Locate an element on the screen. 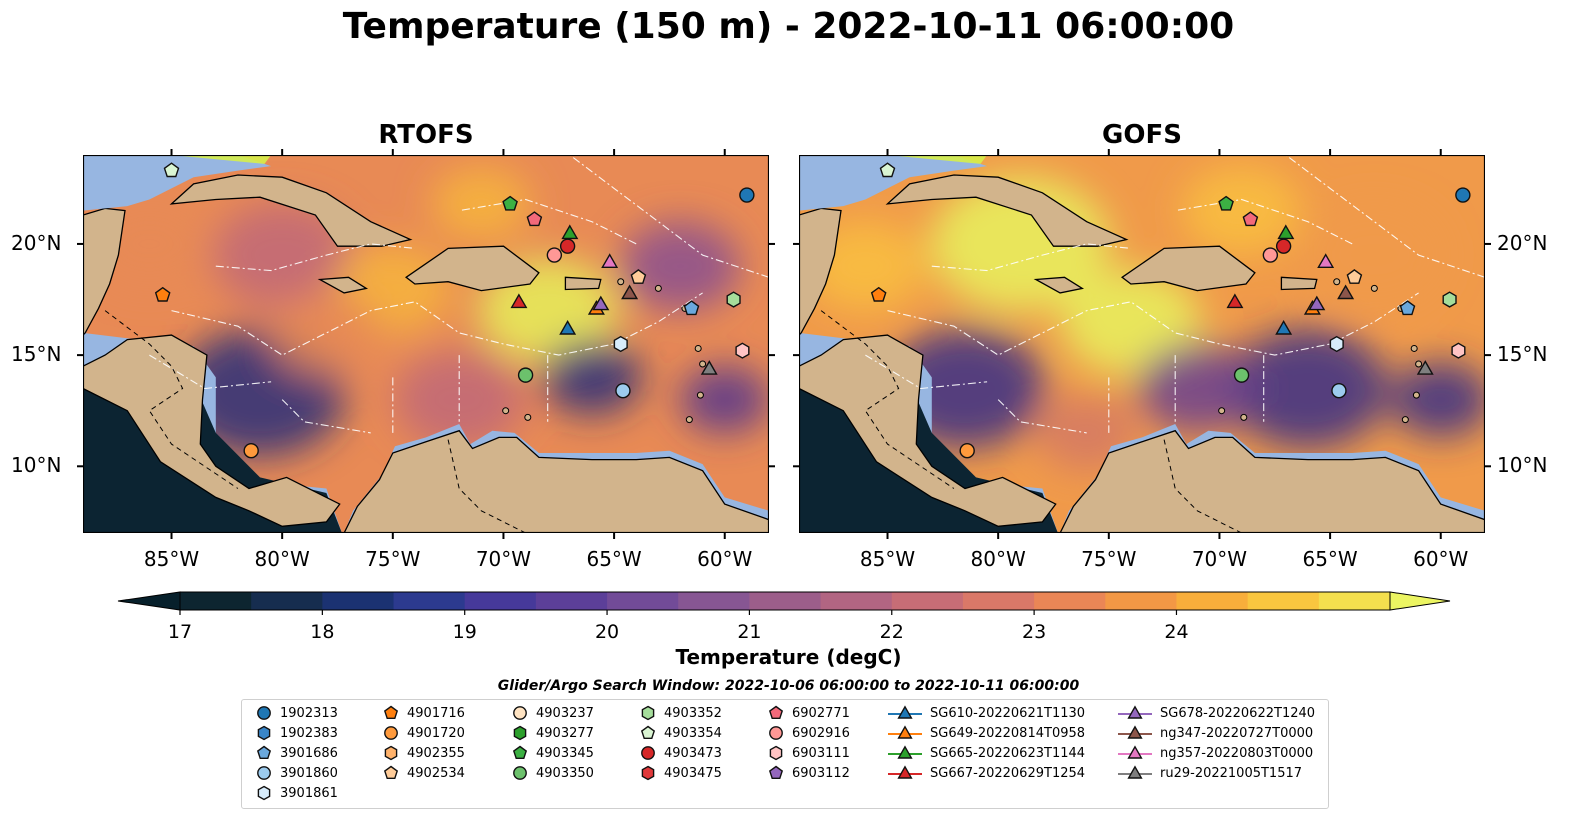  legend-entry: 4902534 is located at coordinates (424, 773).